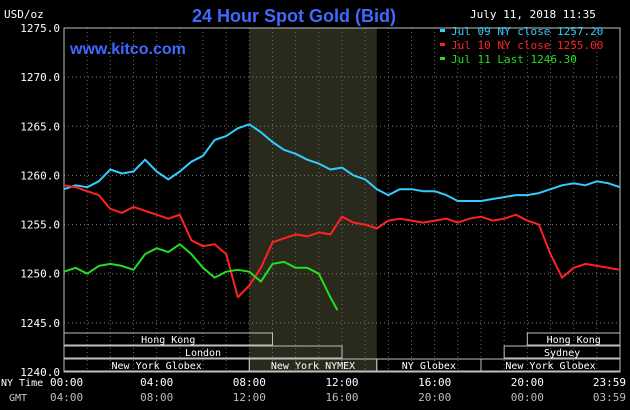 The width and height of the screenshot is (630, 410). What do you see at coordinates (527, 45) in the screenshot?
I see `legend-item-jul10: Jul 10 NY close 1255.00` at bounding box center [527, 45].